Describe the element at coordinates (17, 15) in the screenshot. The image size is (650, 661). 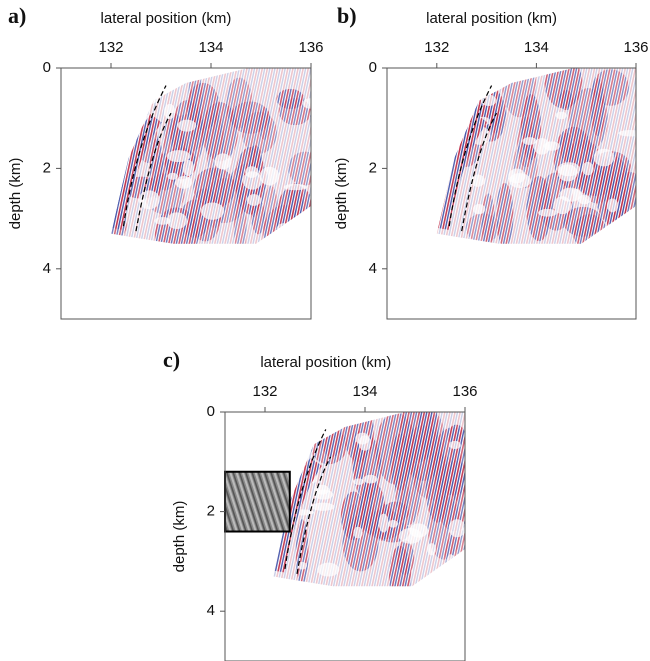
I see `panel-label: a)` at that location.